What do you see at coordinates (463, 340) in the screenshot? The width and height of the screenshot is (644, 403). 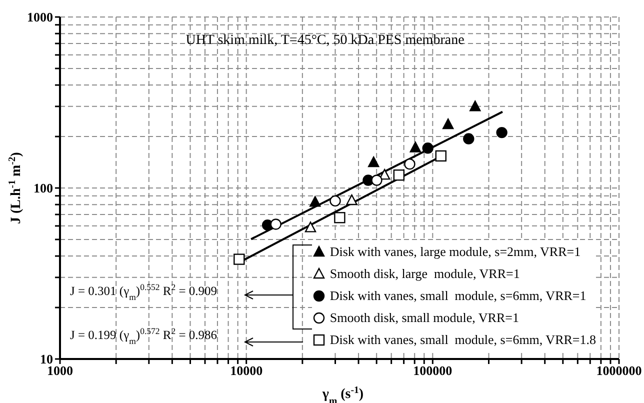 I see `legend-label: Disk with vanes, small module, s=6mm, VRR=1.8` at bounding box center [463, 340].